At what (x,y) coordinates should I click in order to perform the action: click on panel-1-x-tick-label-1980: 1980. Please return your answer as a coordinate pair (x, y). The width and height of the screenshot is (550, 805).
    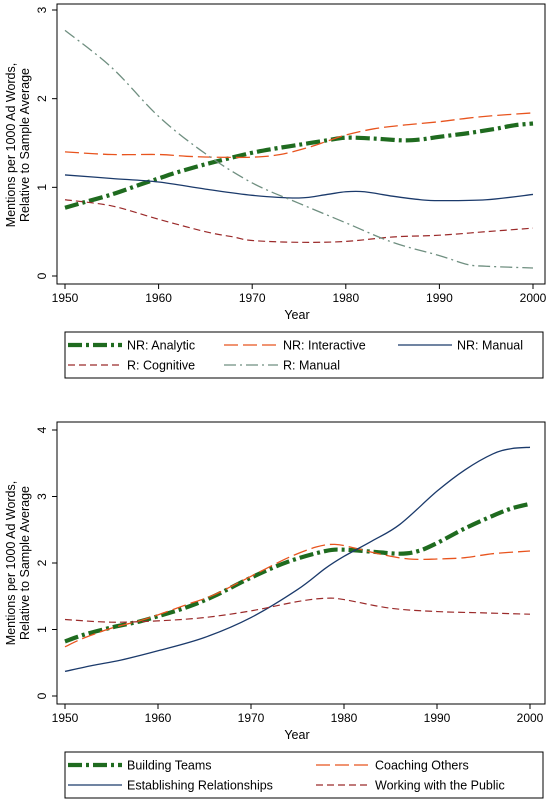
    Looking at the image, I should click on (345, 298).